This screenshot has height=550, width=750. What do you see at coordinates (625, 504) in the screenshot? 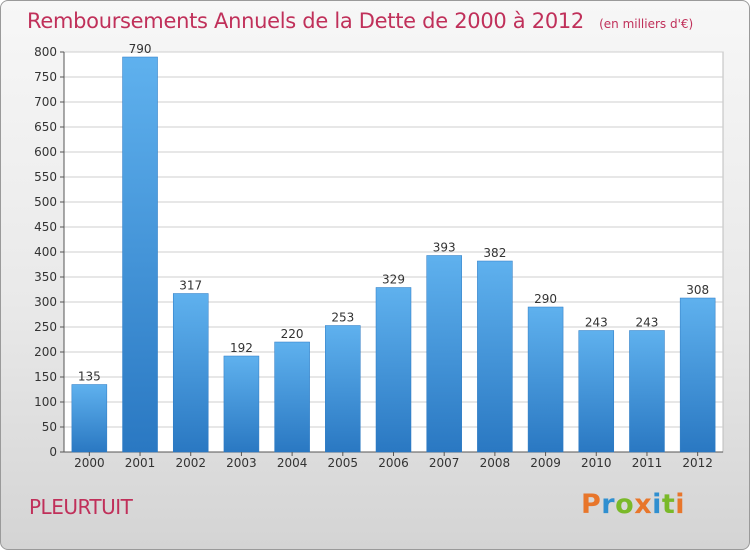
I see `logo-letter: o` at bounding box center [625, 504].